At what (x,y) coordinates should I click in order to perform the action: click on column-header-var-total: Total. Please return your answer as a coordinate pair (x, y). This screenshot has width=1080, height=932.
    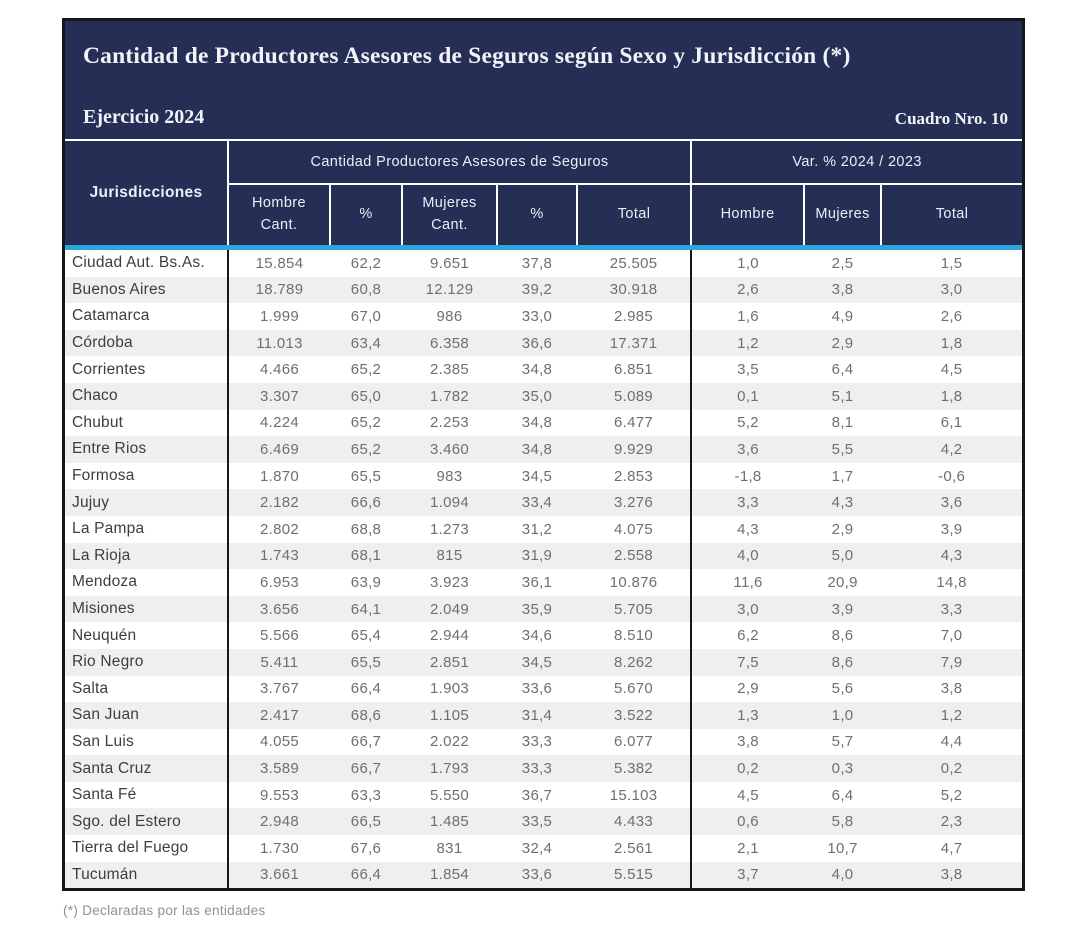
    Looking at the image, I should click on (951, 216).